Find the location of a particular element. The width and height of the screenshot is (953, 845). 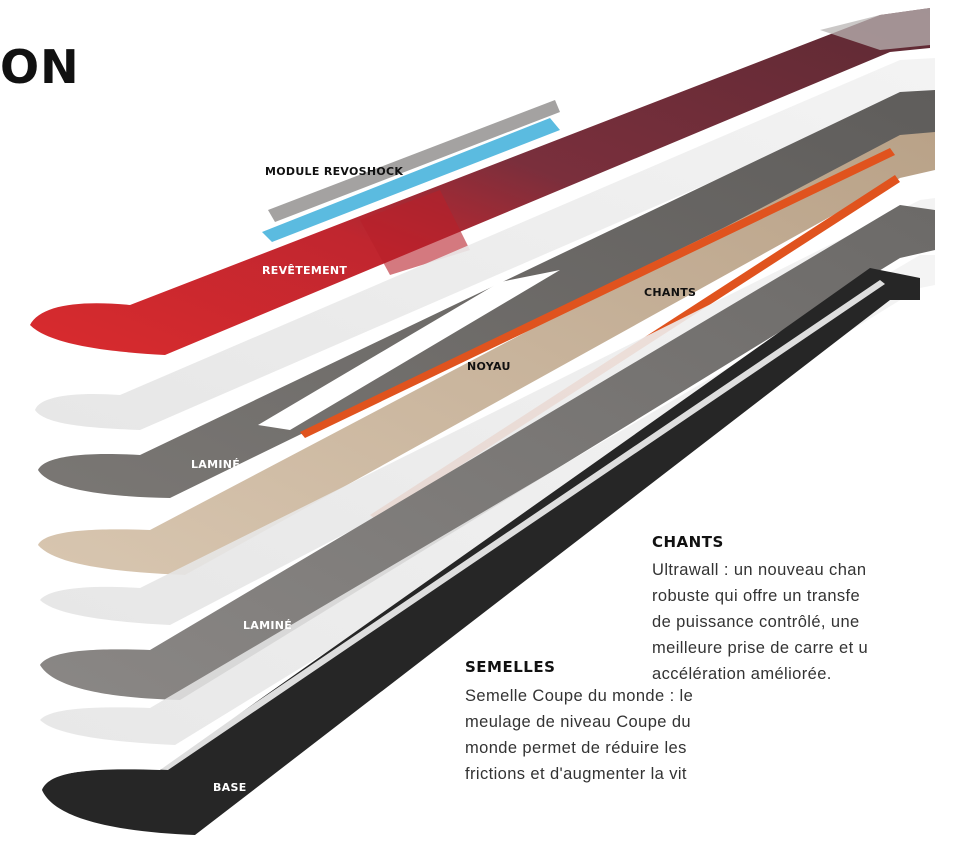

chants-line: de puissance contrôlé, une is located at coordinates (756, 622).